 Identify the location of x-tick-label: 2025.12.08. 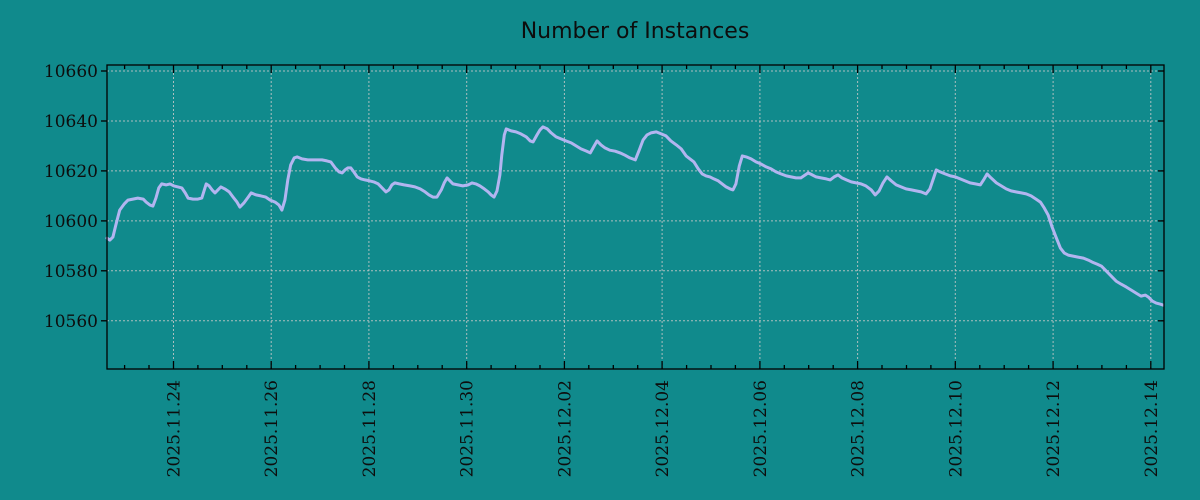
(859, 428).